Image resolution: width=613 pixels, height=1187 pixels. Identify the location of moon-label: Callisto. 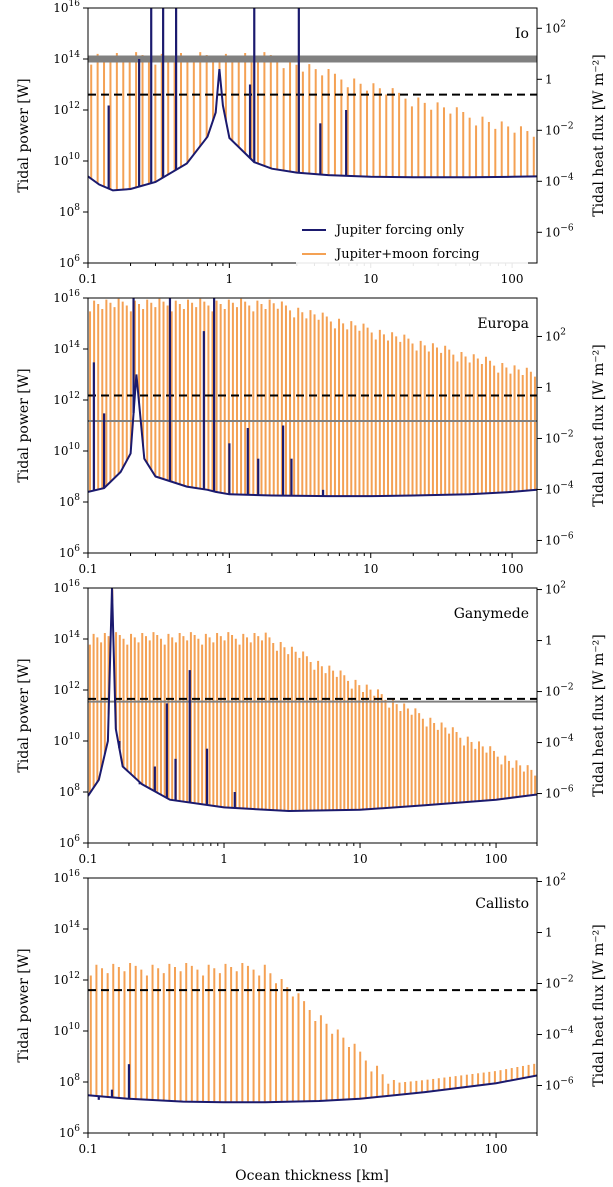
(502, 904).